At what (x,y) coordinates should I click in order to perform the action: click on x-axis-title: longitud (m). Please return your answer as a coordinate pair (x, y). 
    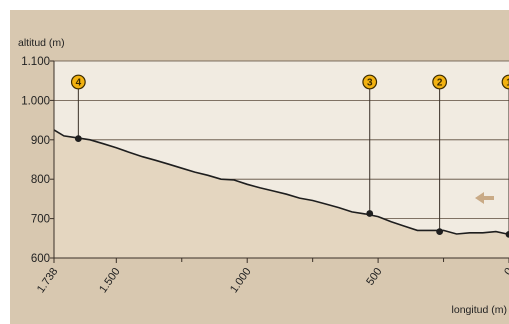
    Looking at the image, I should click on (479, 310).